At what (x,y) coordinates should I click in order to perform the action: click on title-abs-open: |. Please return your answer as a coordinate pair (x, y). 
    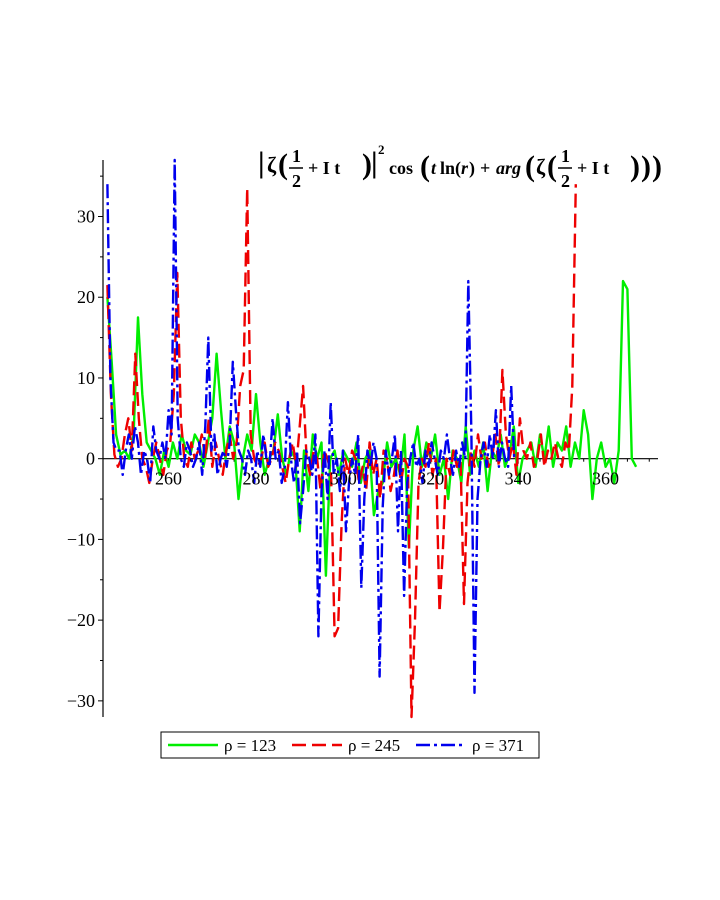
    Looking at the image, I should click on (261, 162).